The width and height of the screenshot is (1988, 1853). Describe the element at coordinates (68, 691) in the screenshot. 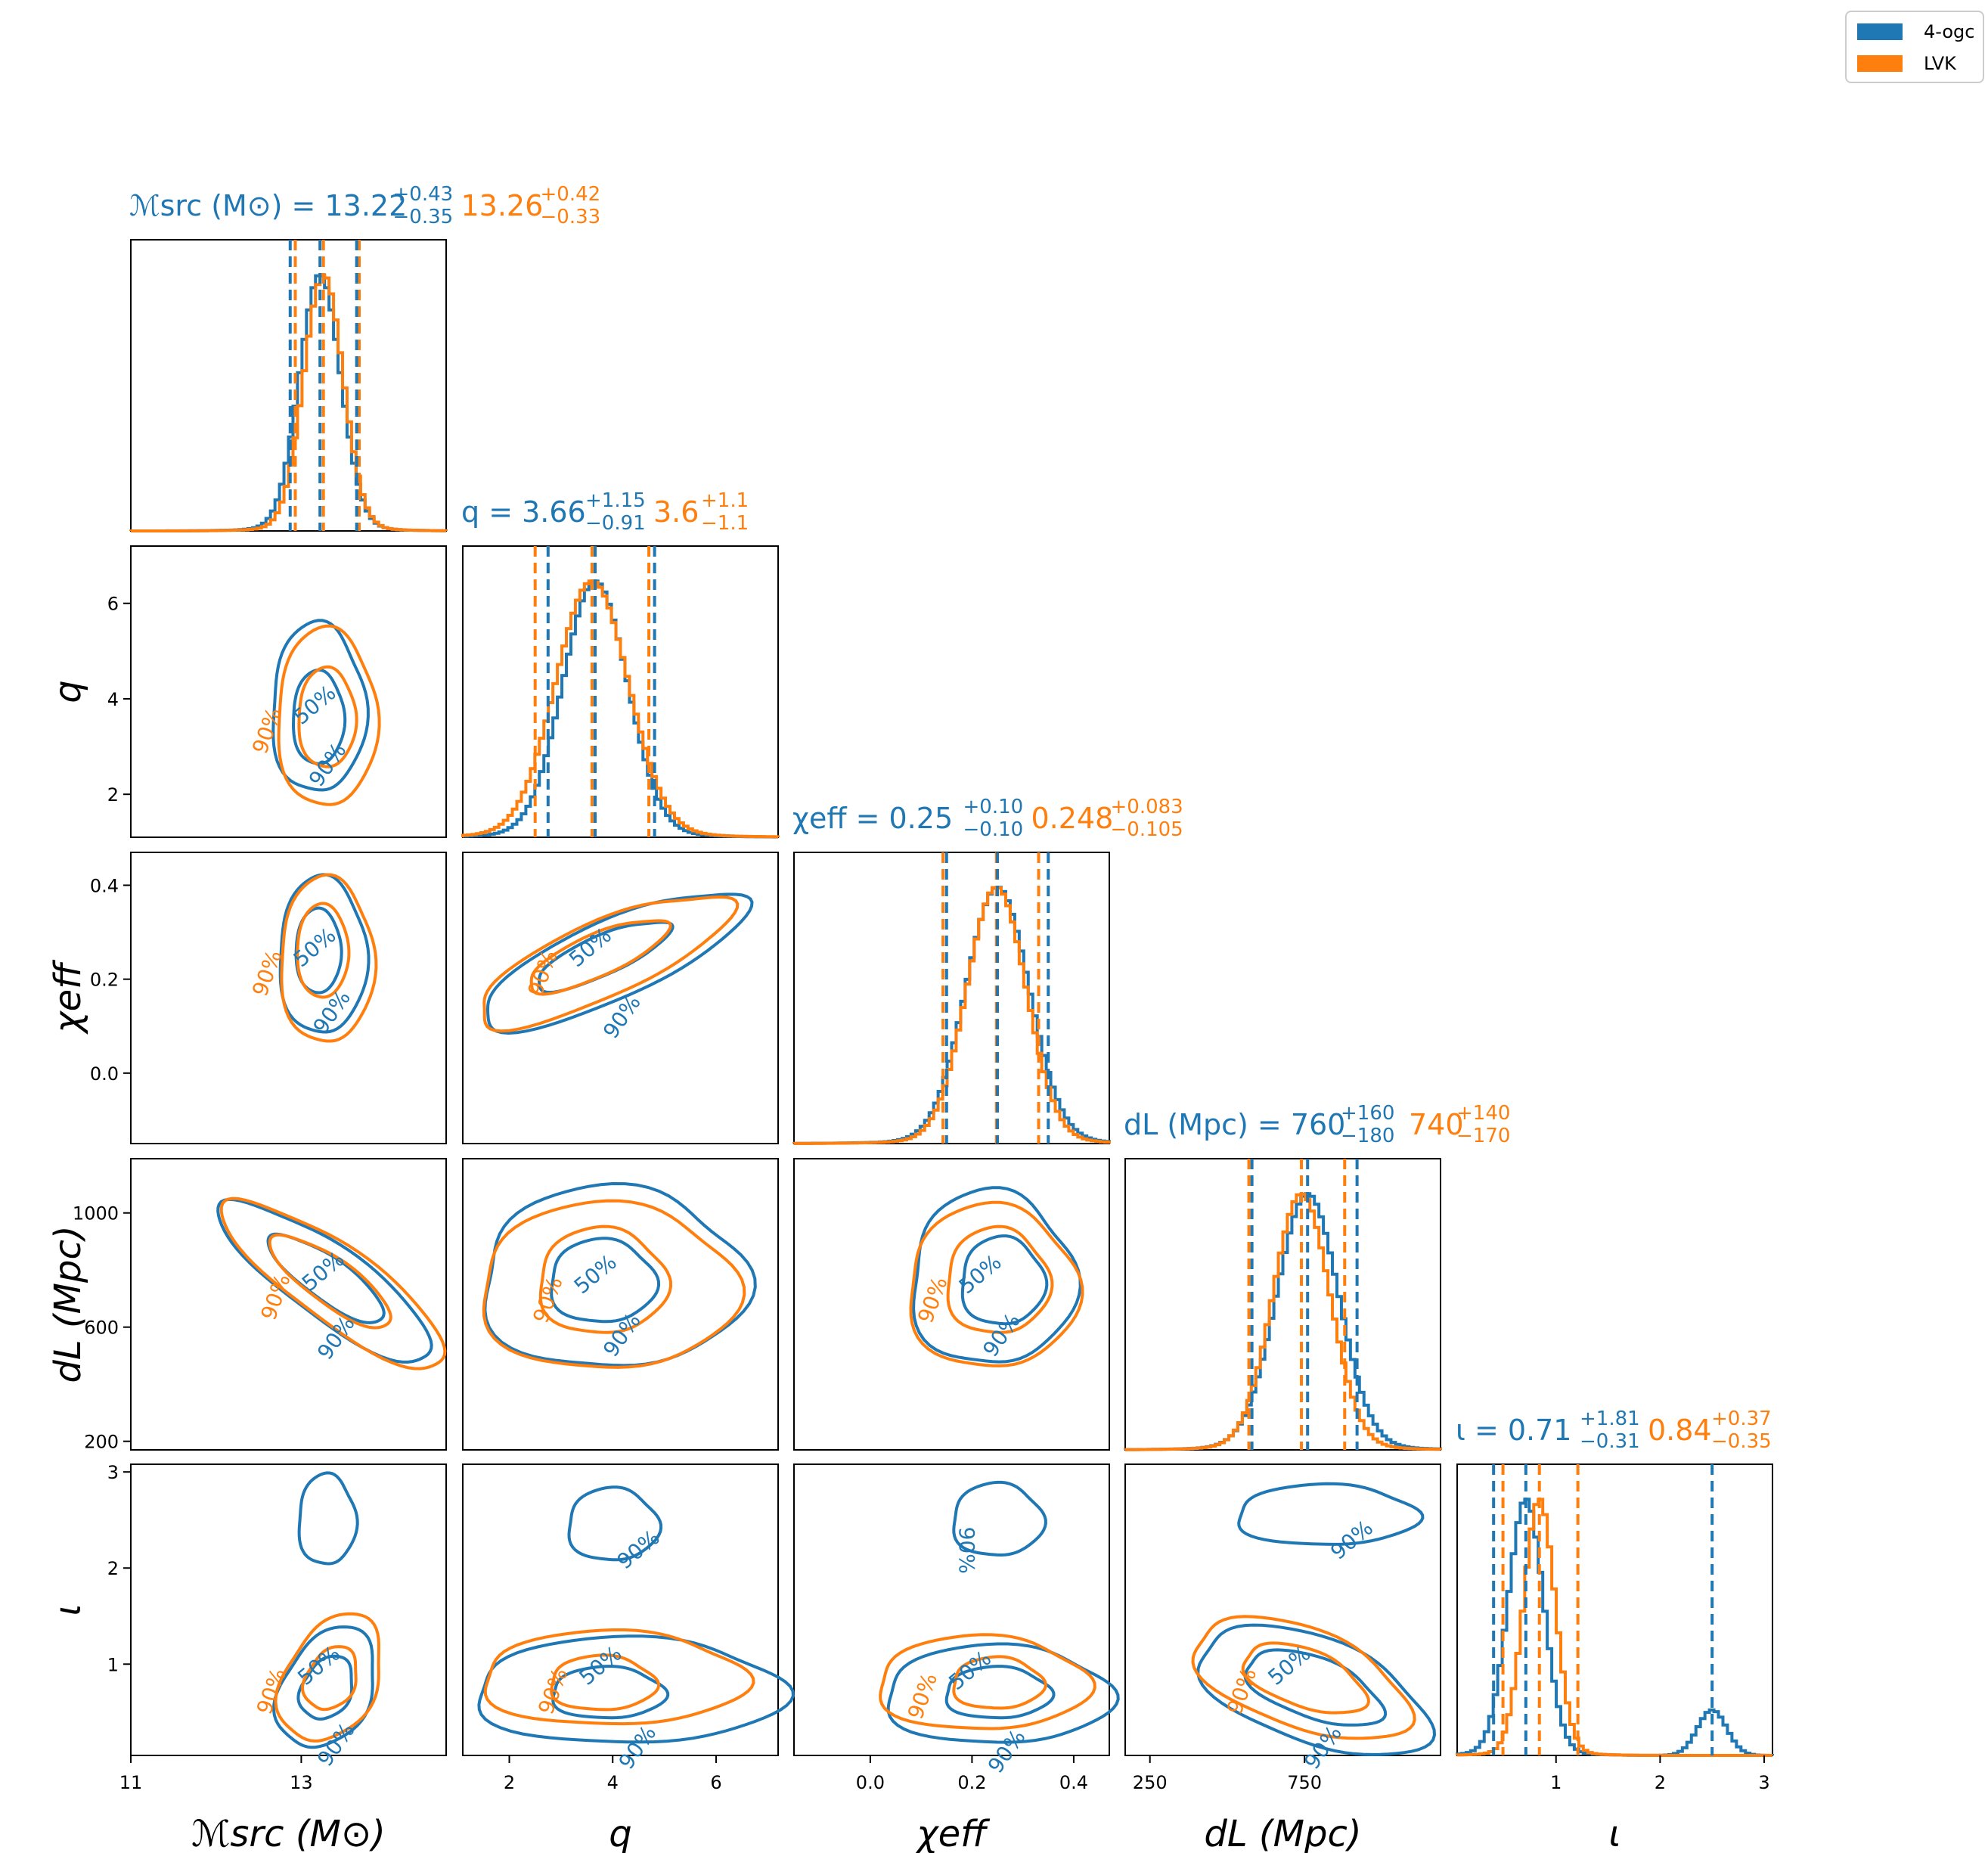

I see `y-axis-label-q: q` at that location.